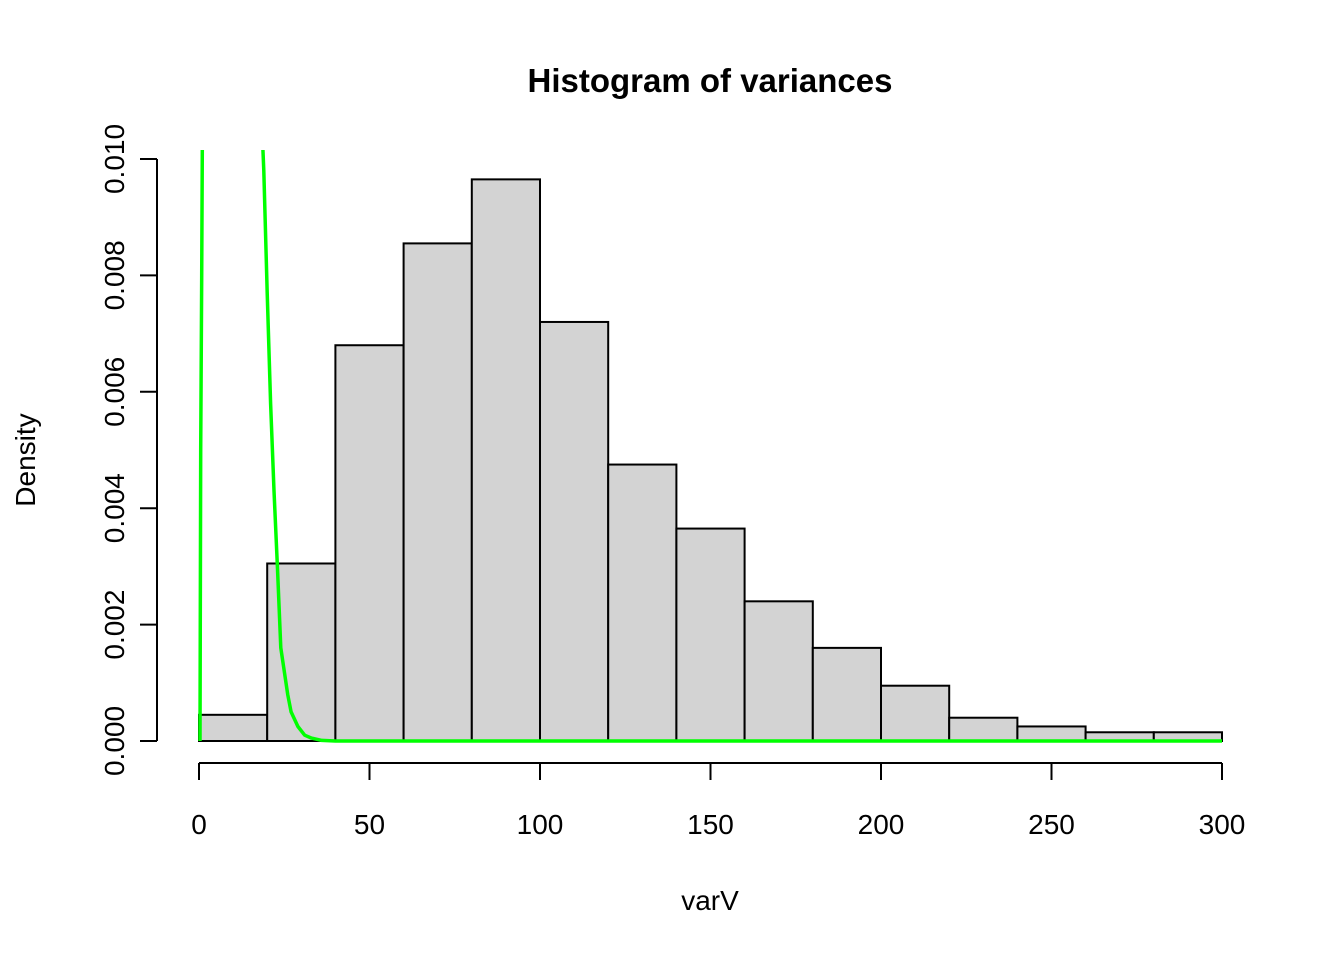 The height and width of the screenshot is (960, 1344). Describe the element at coordinates (128, 450) in the screenshot. I see `y-axis: 0.000 0.002 0.004 0.006 0.008 0.010` at that location.